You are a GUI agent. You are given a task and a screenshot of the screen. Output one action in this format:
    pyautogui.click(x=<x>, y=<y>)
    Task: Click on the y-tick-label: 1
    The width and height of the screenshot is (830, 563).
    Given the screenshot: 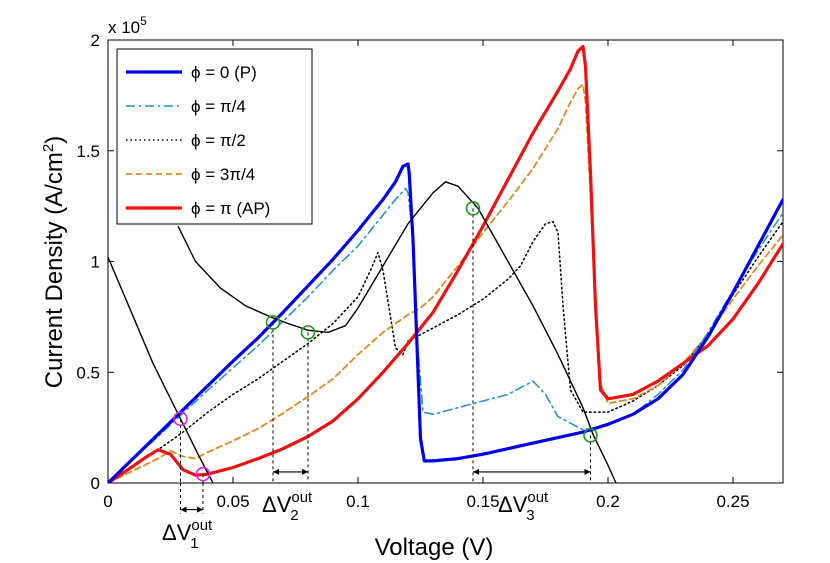 What is the action you would take?
    pyautogui.click(x=95, y=262)
    